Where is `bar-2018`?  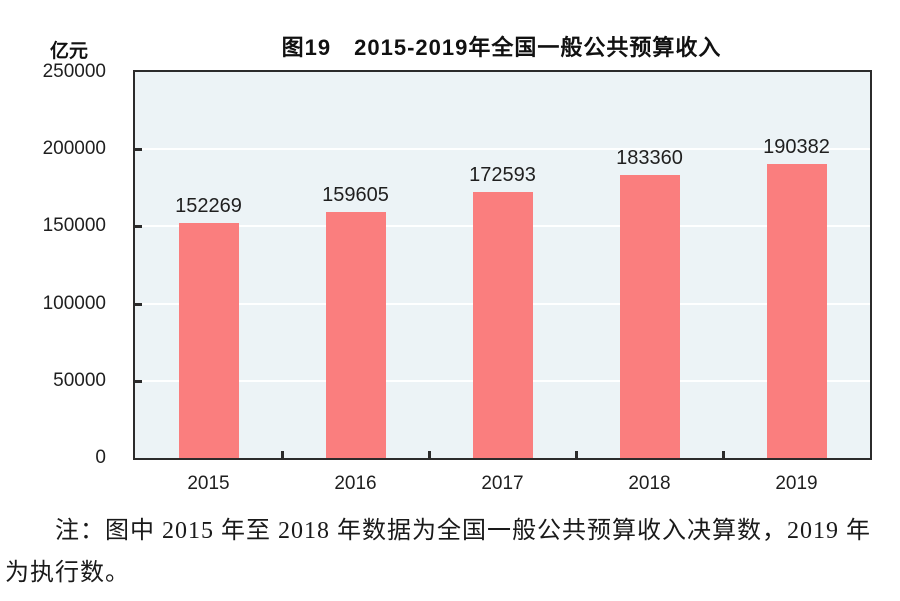
bar-2018 is located at coordinates (649, 316).